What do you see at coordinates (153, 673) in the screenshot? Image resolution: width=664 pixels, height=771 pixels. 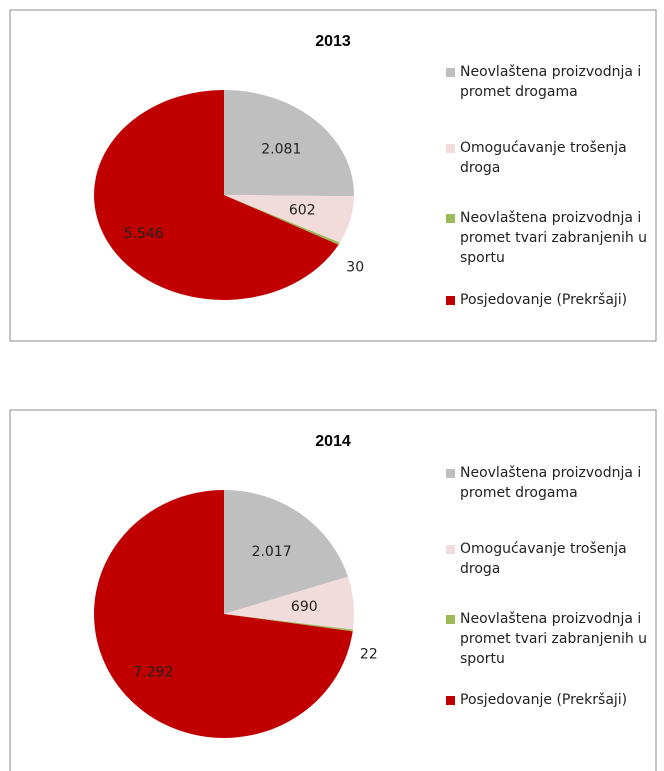 I see `data-label: 7.292` at bounding box center [153, 673].